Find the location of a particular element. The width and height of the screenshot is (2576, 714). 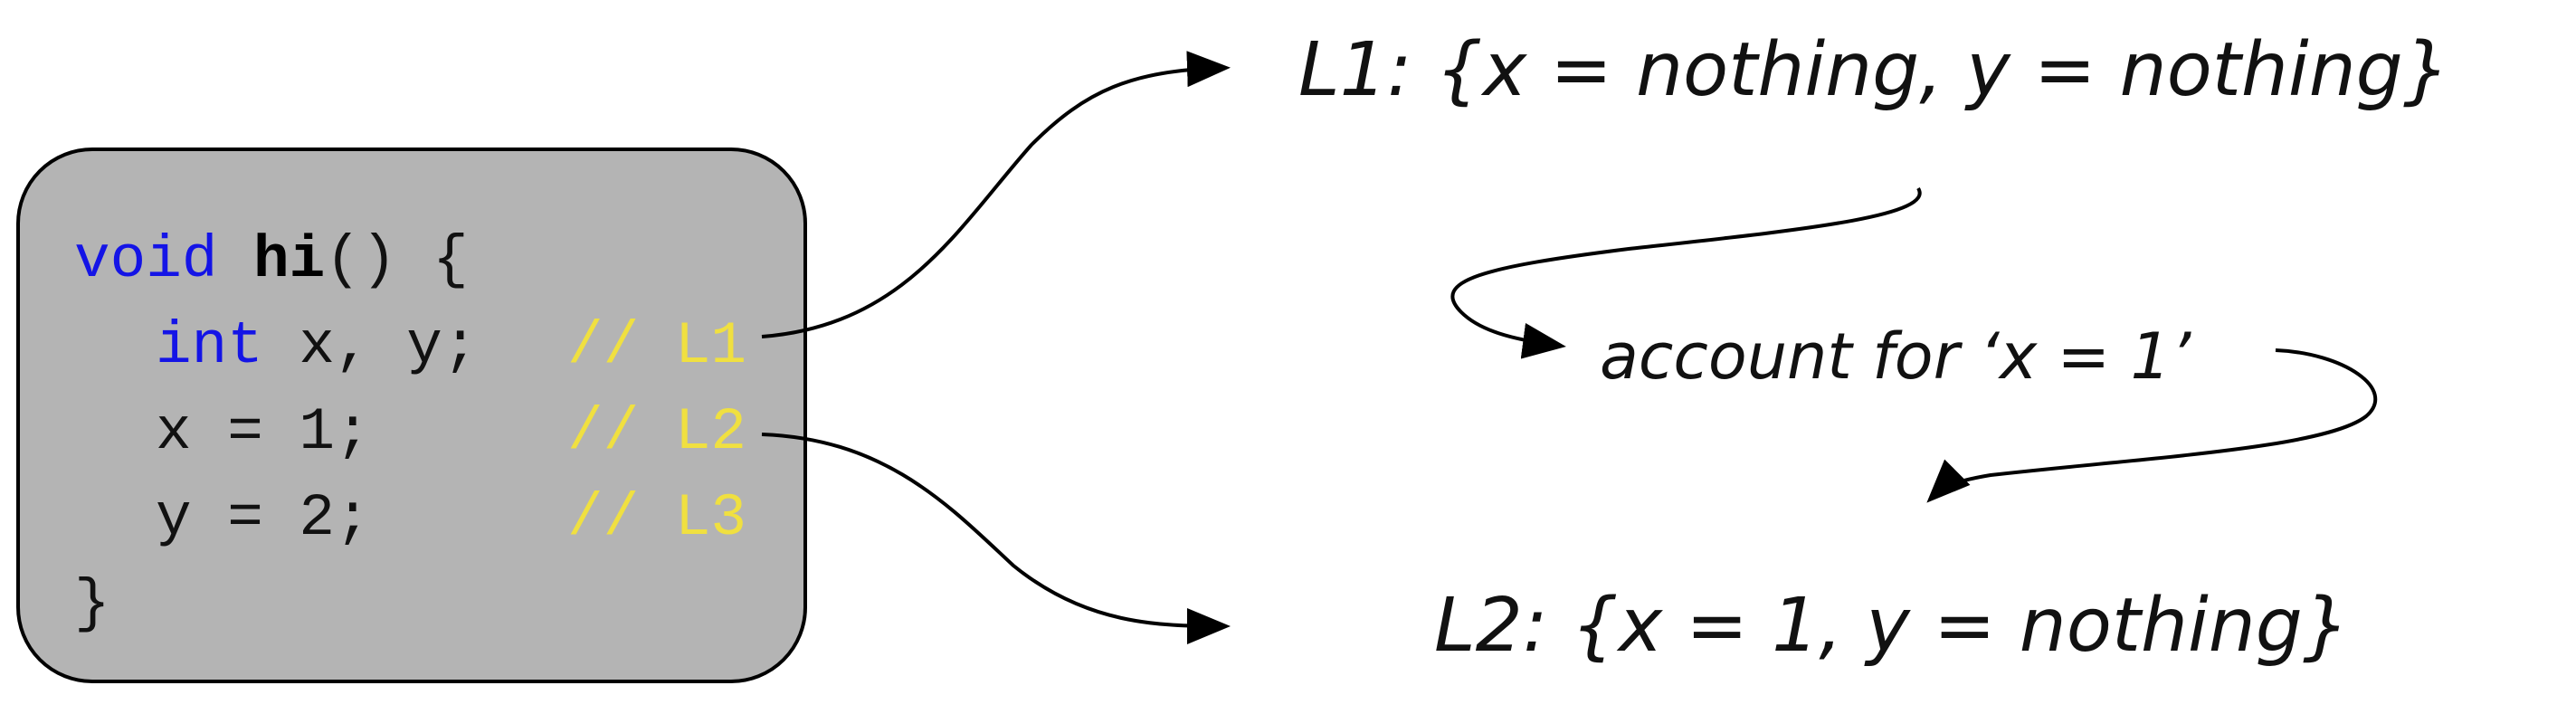

code-line-2: int x, y; is located at coordinates (317, 346).